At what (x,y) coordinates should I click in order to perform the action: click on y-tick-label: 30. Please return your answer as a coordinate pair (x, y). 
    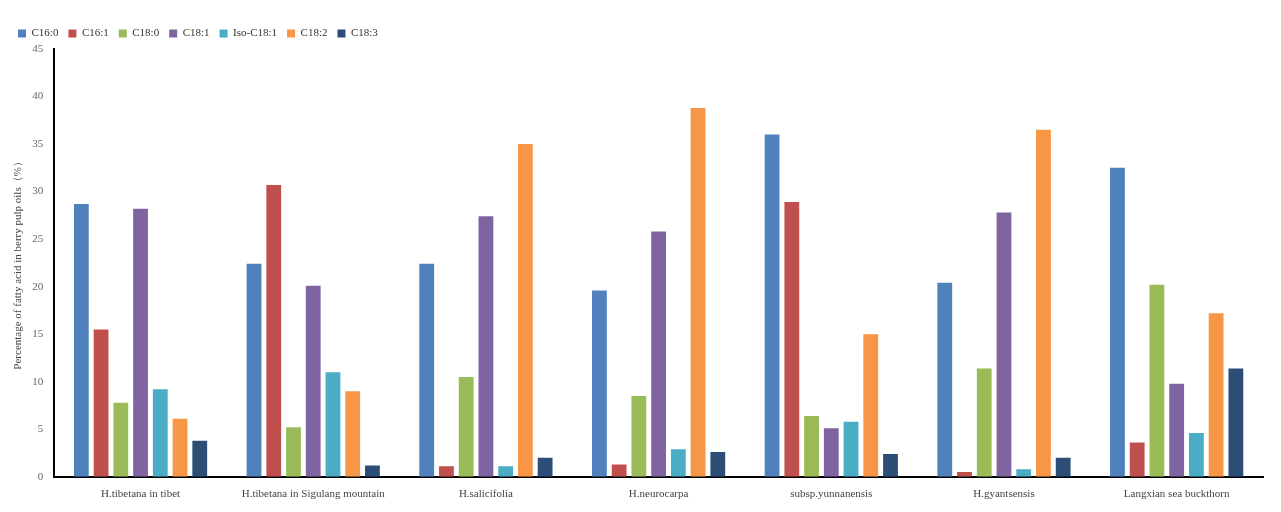
    Looking at the image, I should click on (38, 190).